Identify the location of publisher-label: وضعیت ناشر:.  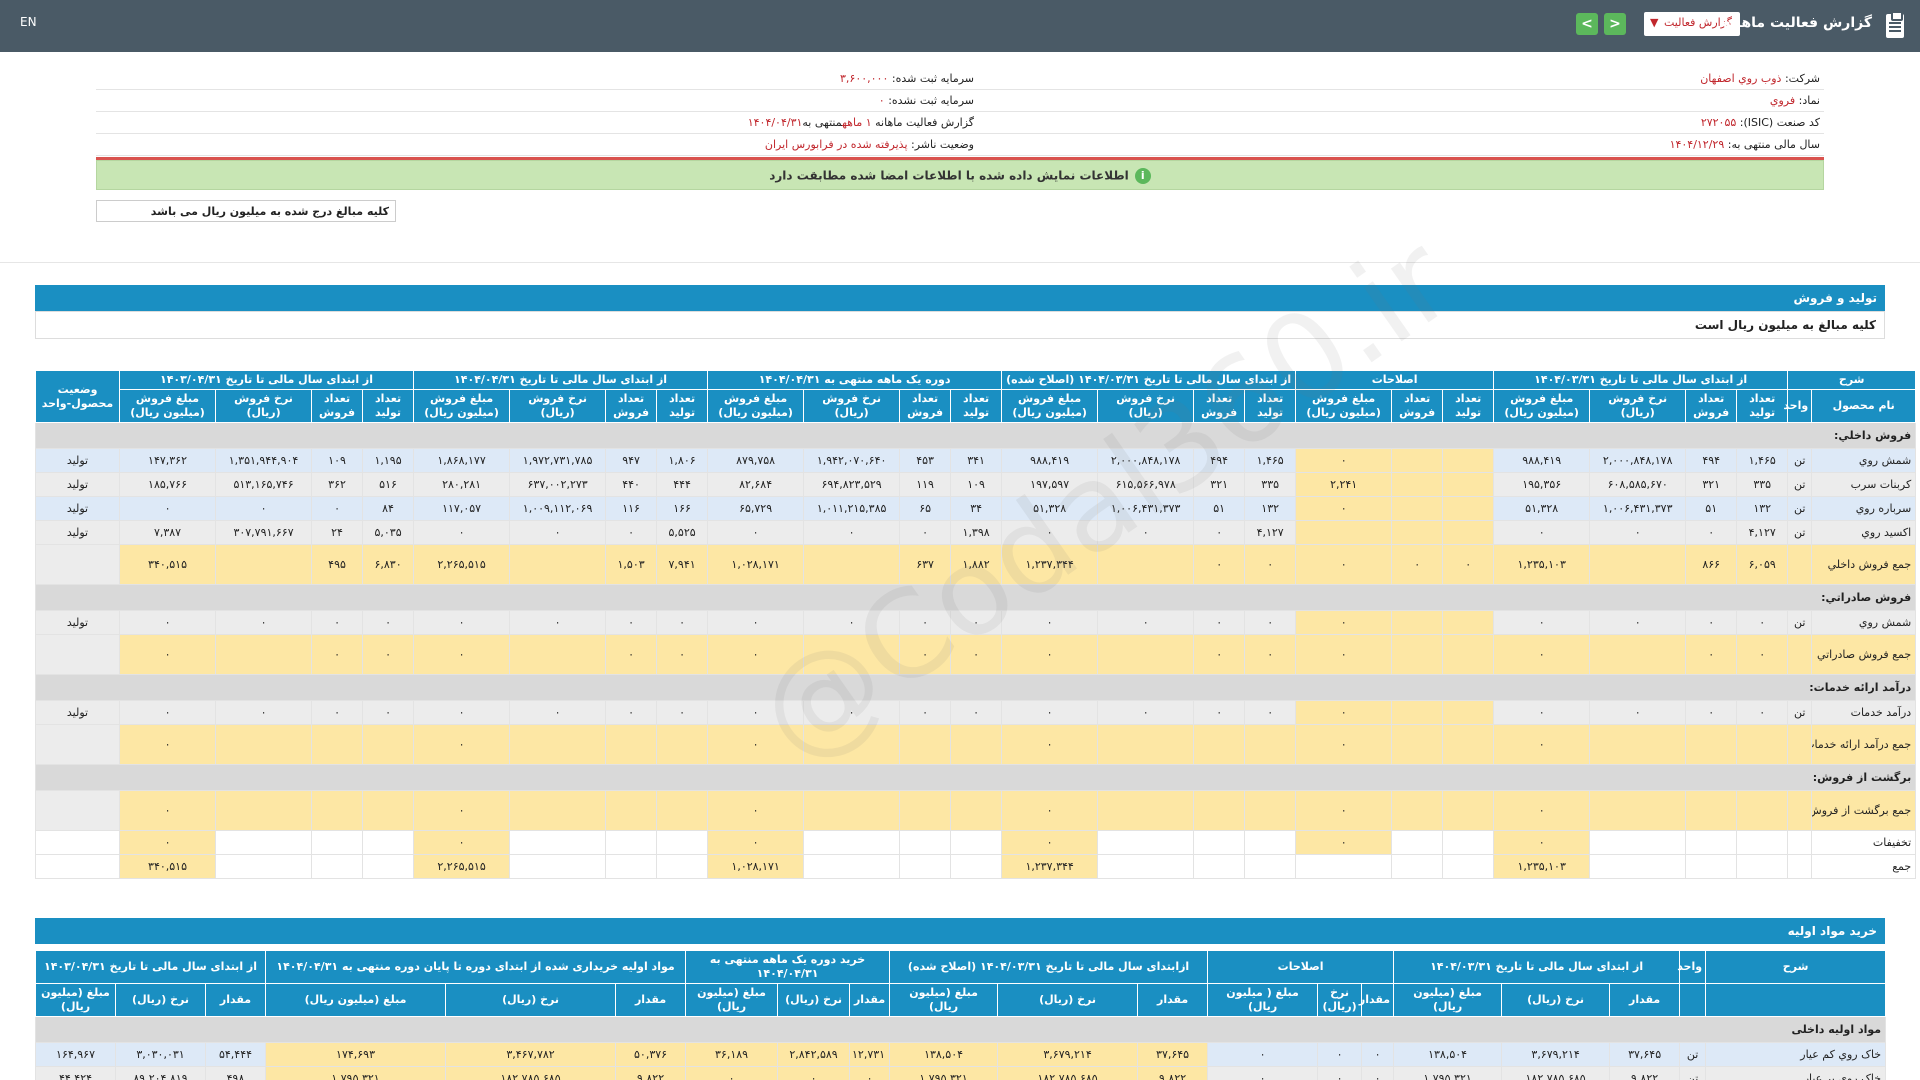
(942, 144).